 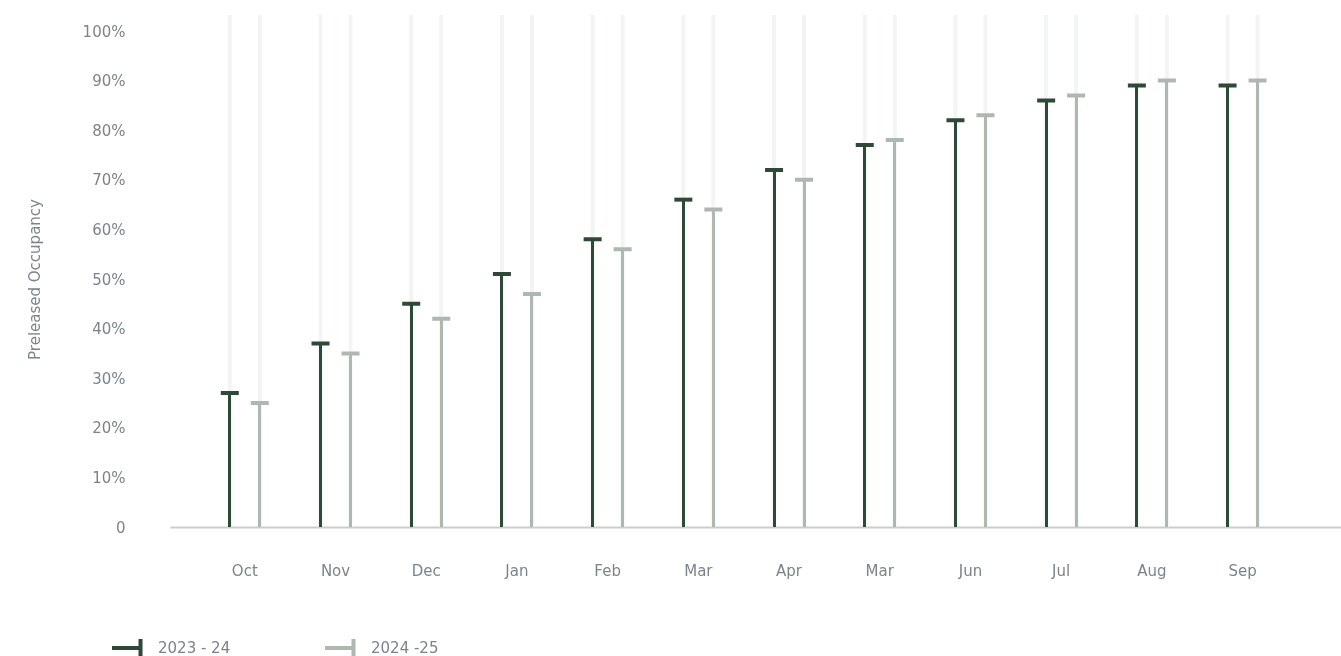 I want to click on y-tick-label: 90%, so click(x=109, y=81).